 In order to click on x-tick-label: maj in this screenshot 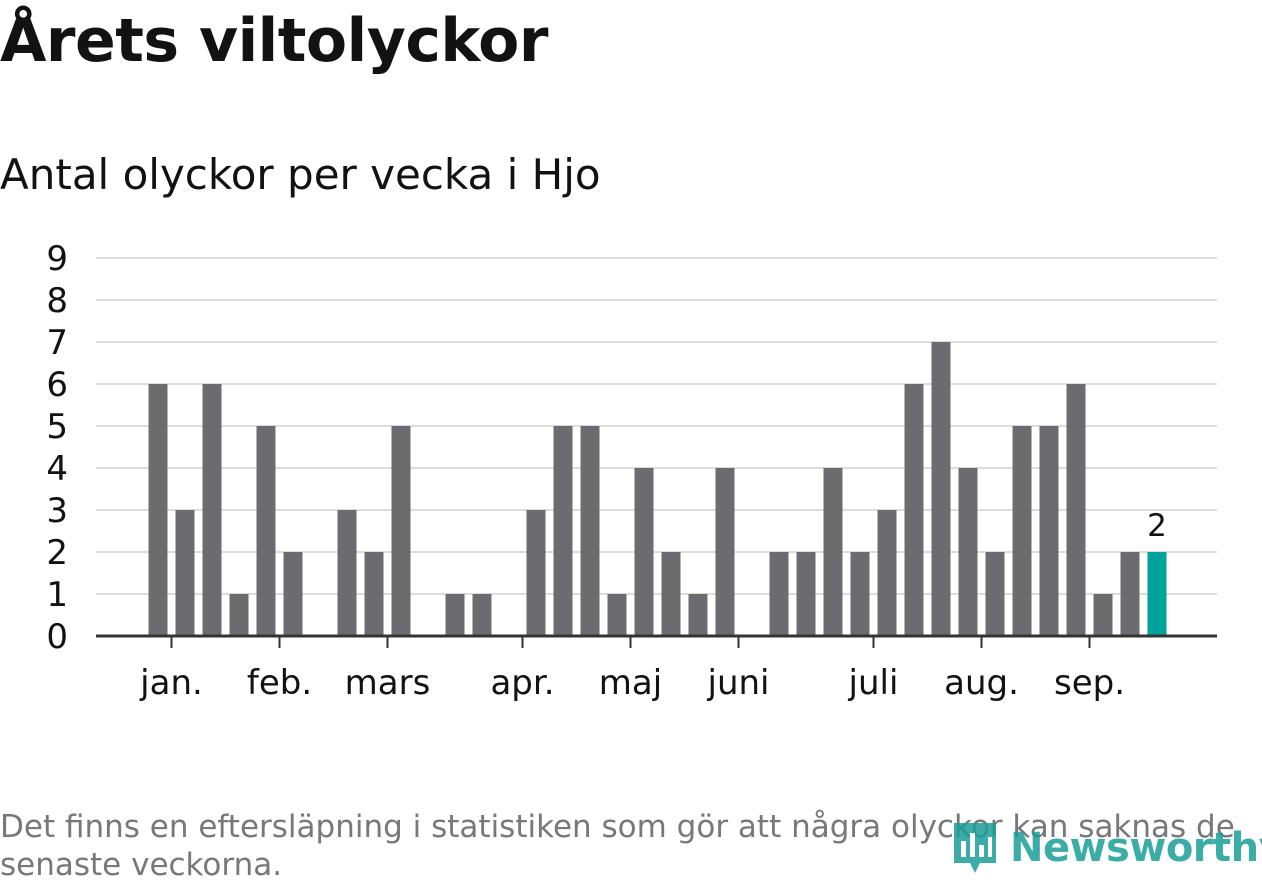, I will do `click(630, 683)`.